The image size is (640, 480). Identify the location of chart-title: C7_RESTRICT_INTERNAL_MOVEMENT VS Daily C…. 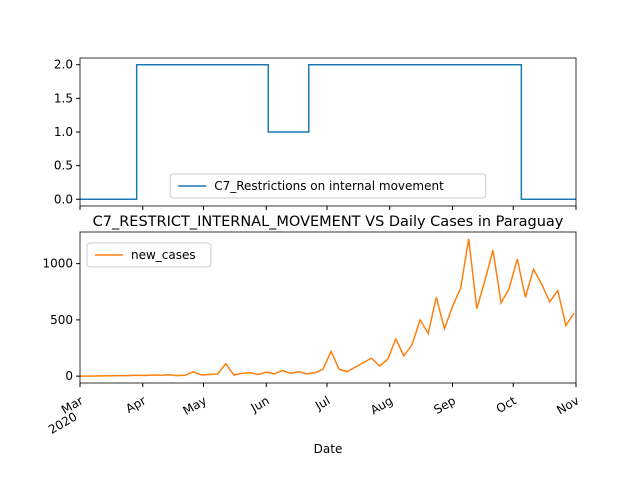
(328, 222).